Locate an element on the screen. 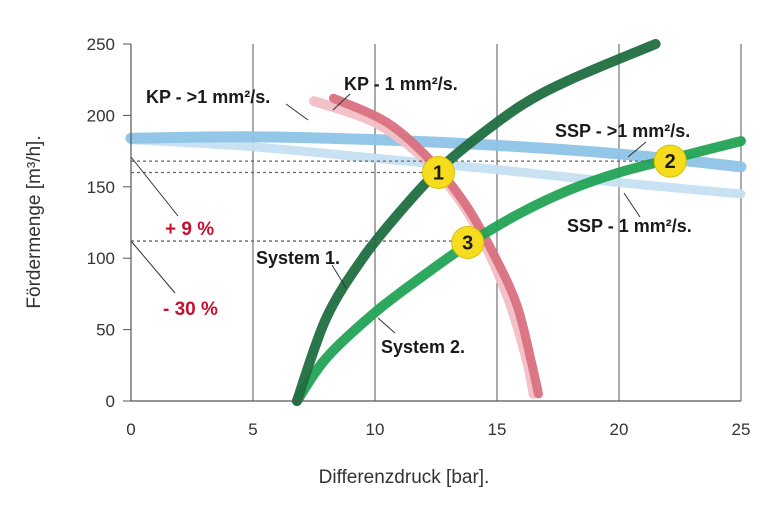  marker-label-1: 1 is located at coordinates (438, 174).